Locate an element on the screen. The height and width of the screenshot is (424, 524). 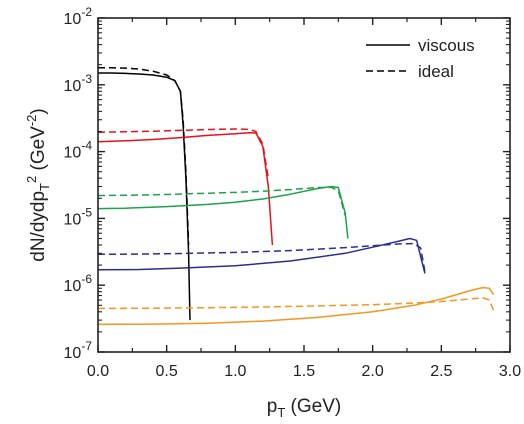
legend-label: viscous is located at coordinates (446, 45).